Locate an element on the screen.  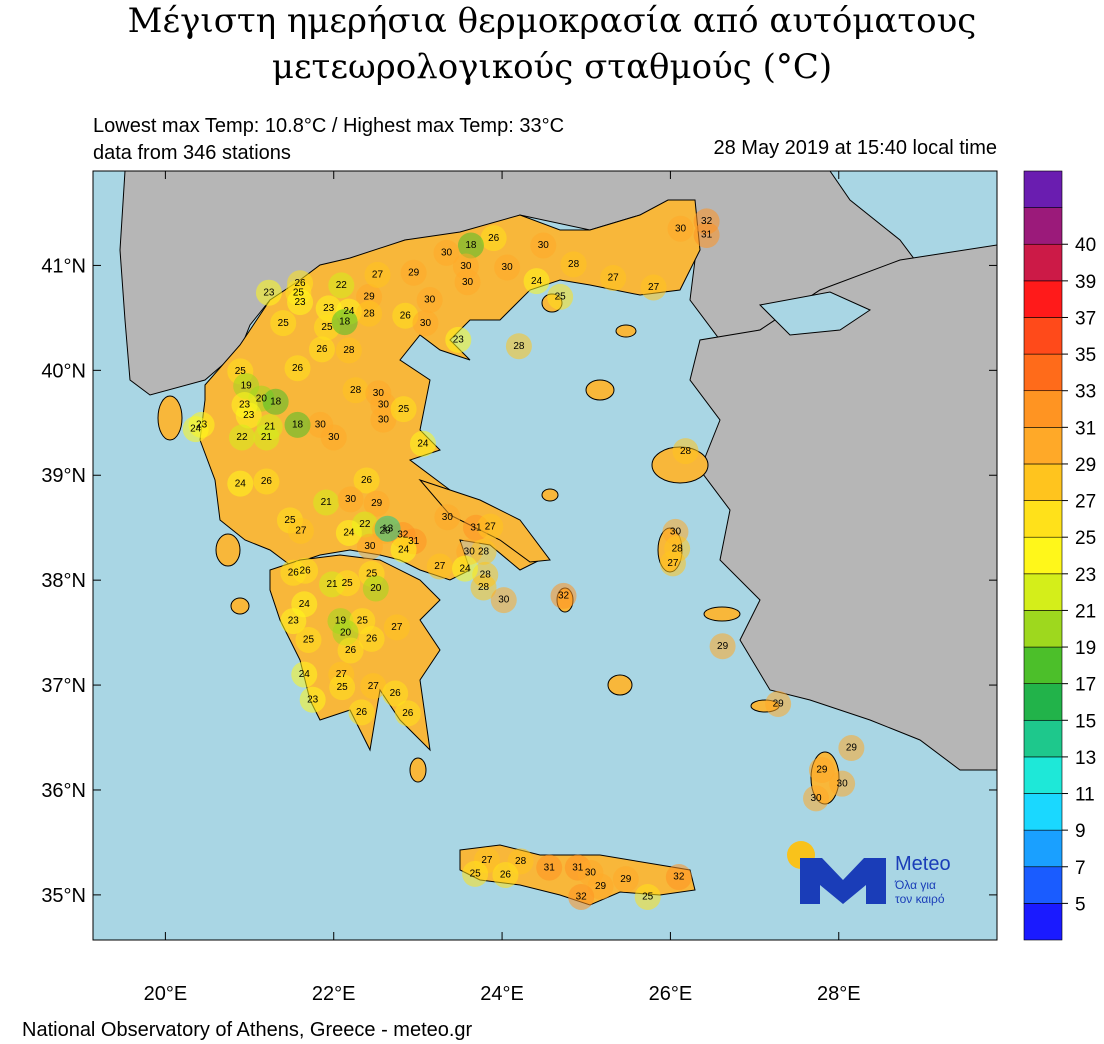
timestamp: 28 May 2019 at 15:40 local time is located at coordinates (855, 148).